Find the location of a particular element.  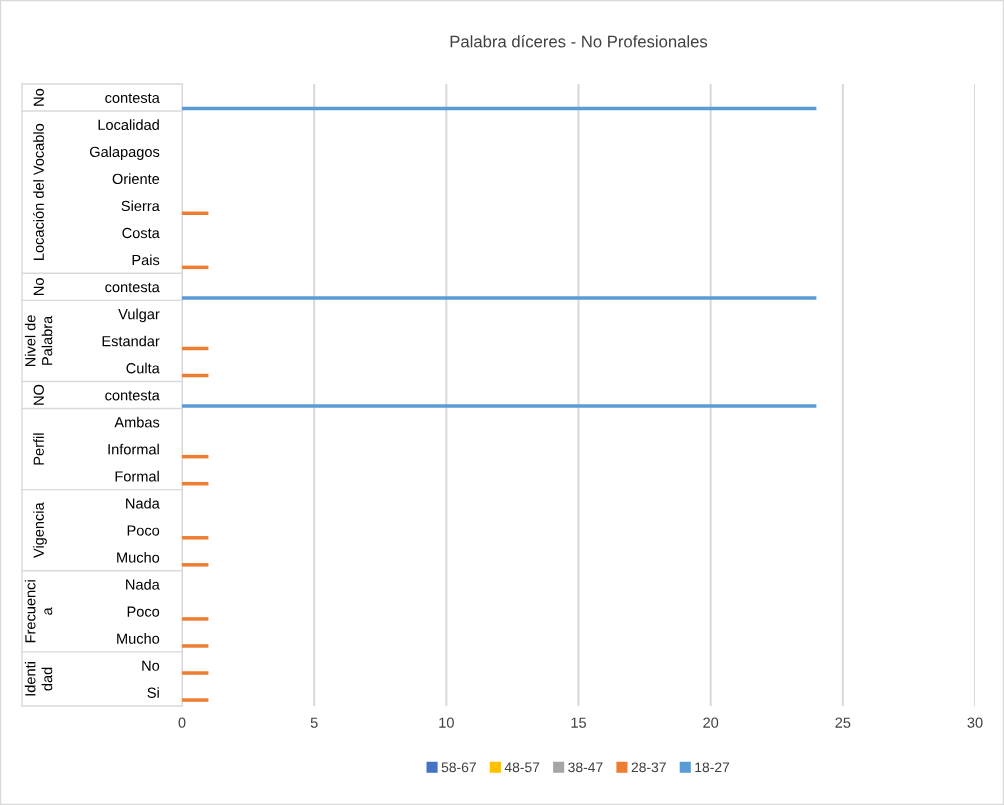

y-tick-label: Si is located at coordinates (153, 692).